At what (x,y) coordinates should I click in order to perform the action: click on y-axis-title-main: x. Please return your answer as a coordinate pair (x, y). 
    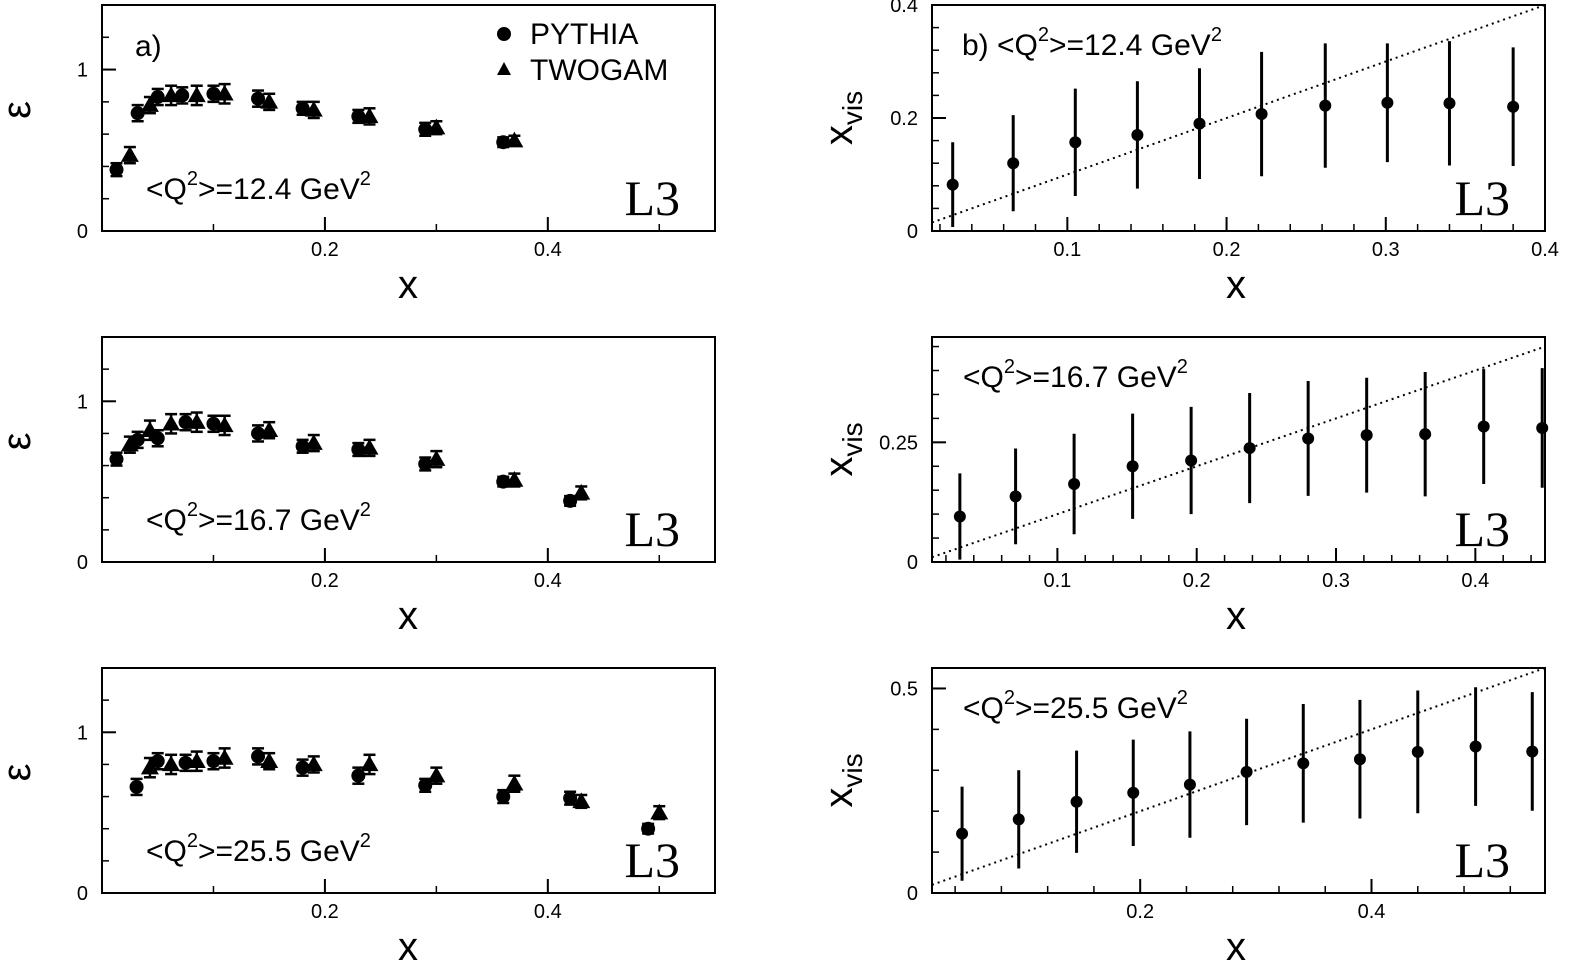
    Looking at the image, I should click on (839, 467).